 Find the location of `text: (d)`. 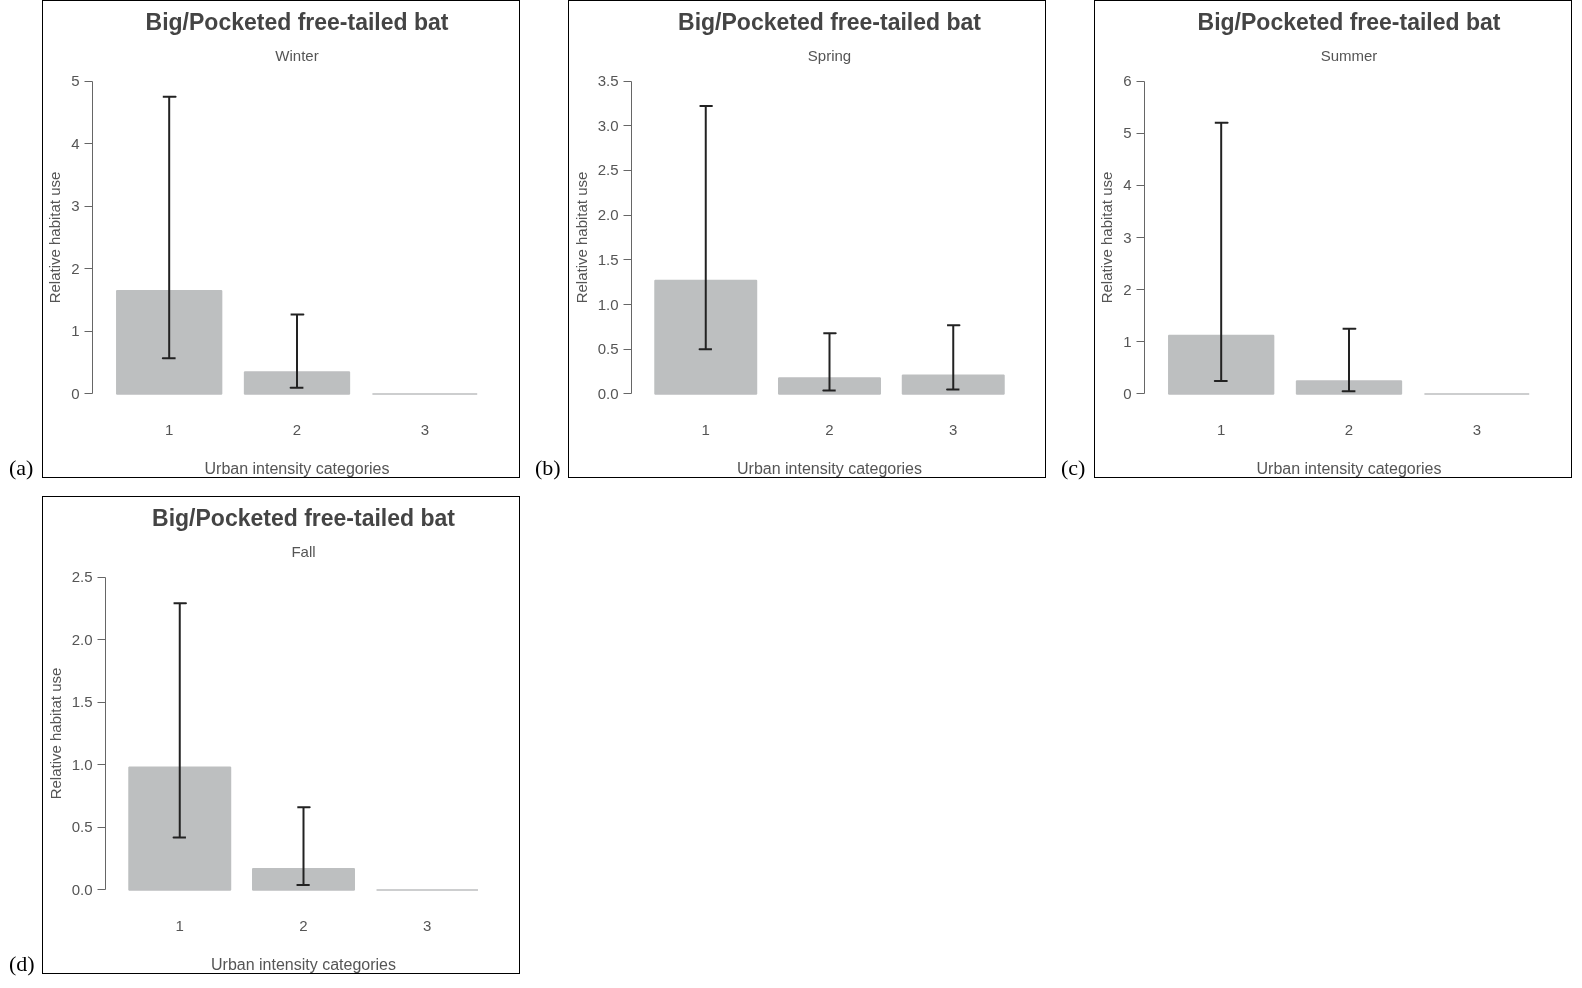

text: (d) is located at coordinates (22, 963).